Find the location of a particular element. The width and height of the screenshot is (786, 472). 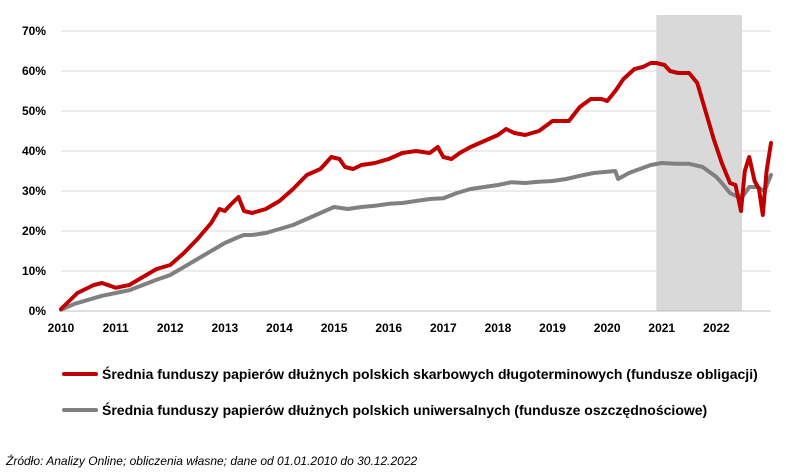

x-tick-label: 2016 is located at coordinates (388, 328).